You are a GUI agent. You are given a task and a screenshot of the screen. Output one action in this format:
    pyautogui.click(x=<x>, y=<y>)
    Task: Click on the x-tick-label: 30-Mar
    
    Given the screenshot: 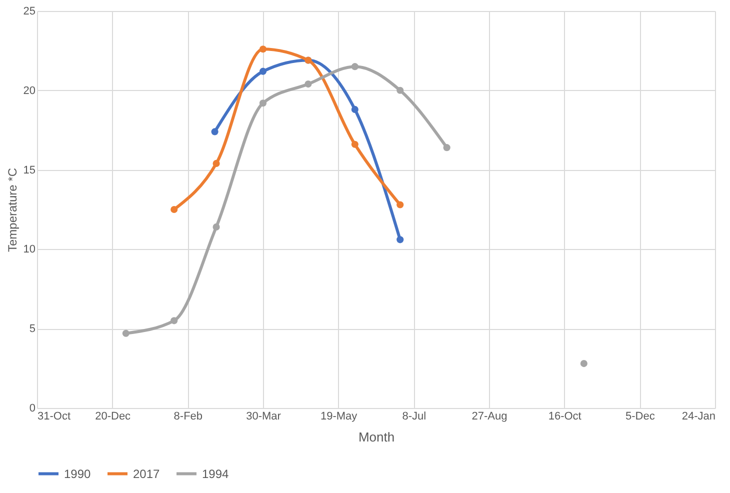 What is the action you would take?
    pyautogui.click(x=264, y=416)
    